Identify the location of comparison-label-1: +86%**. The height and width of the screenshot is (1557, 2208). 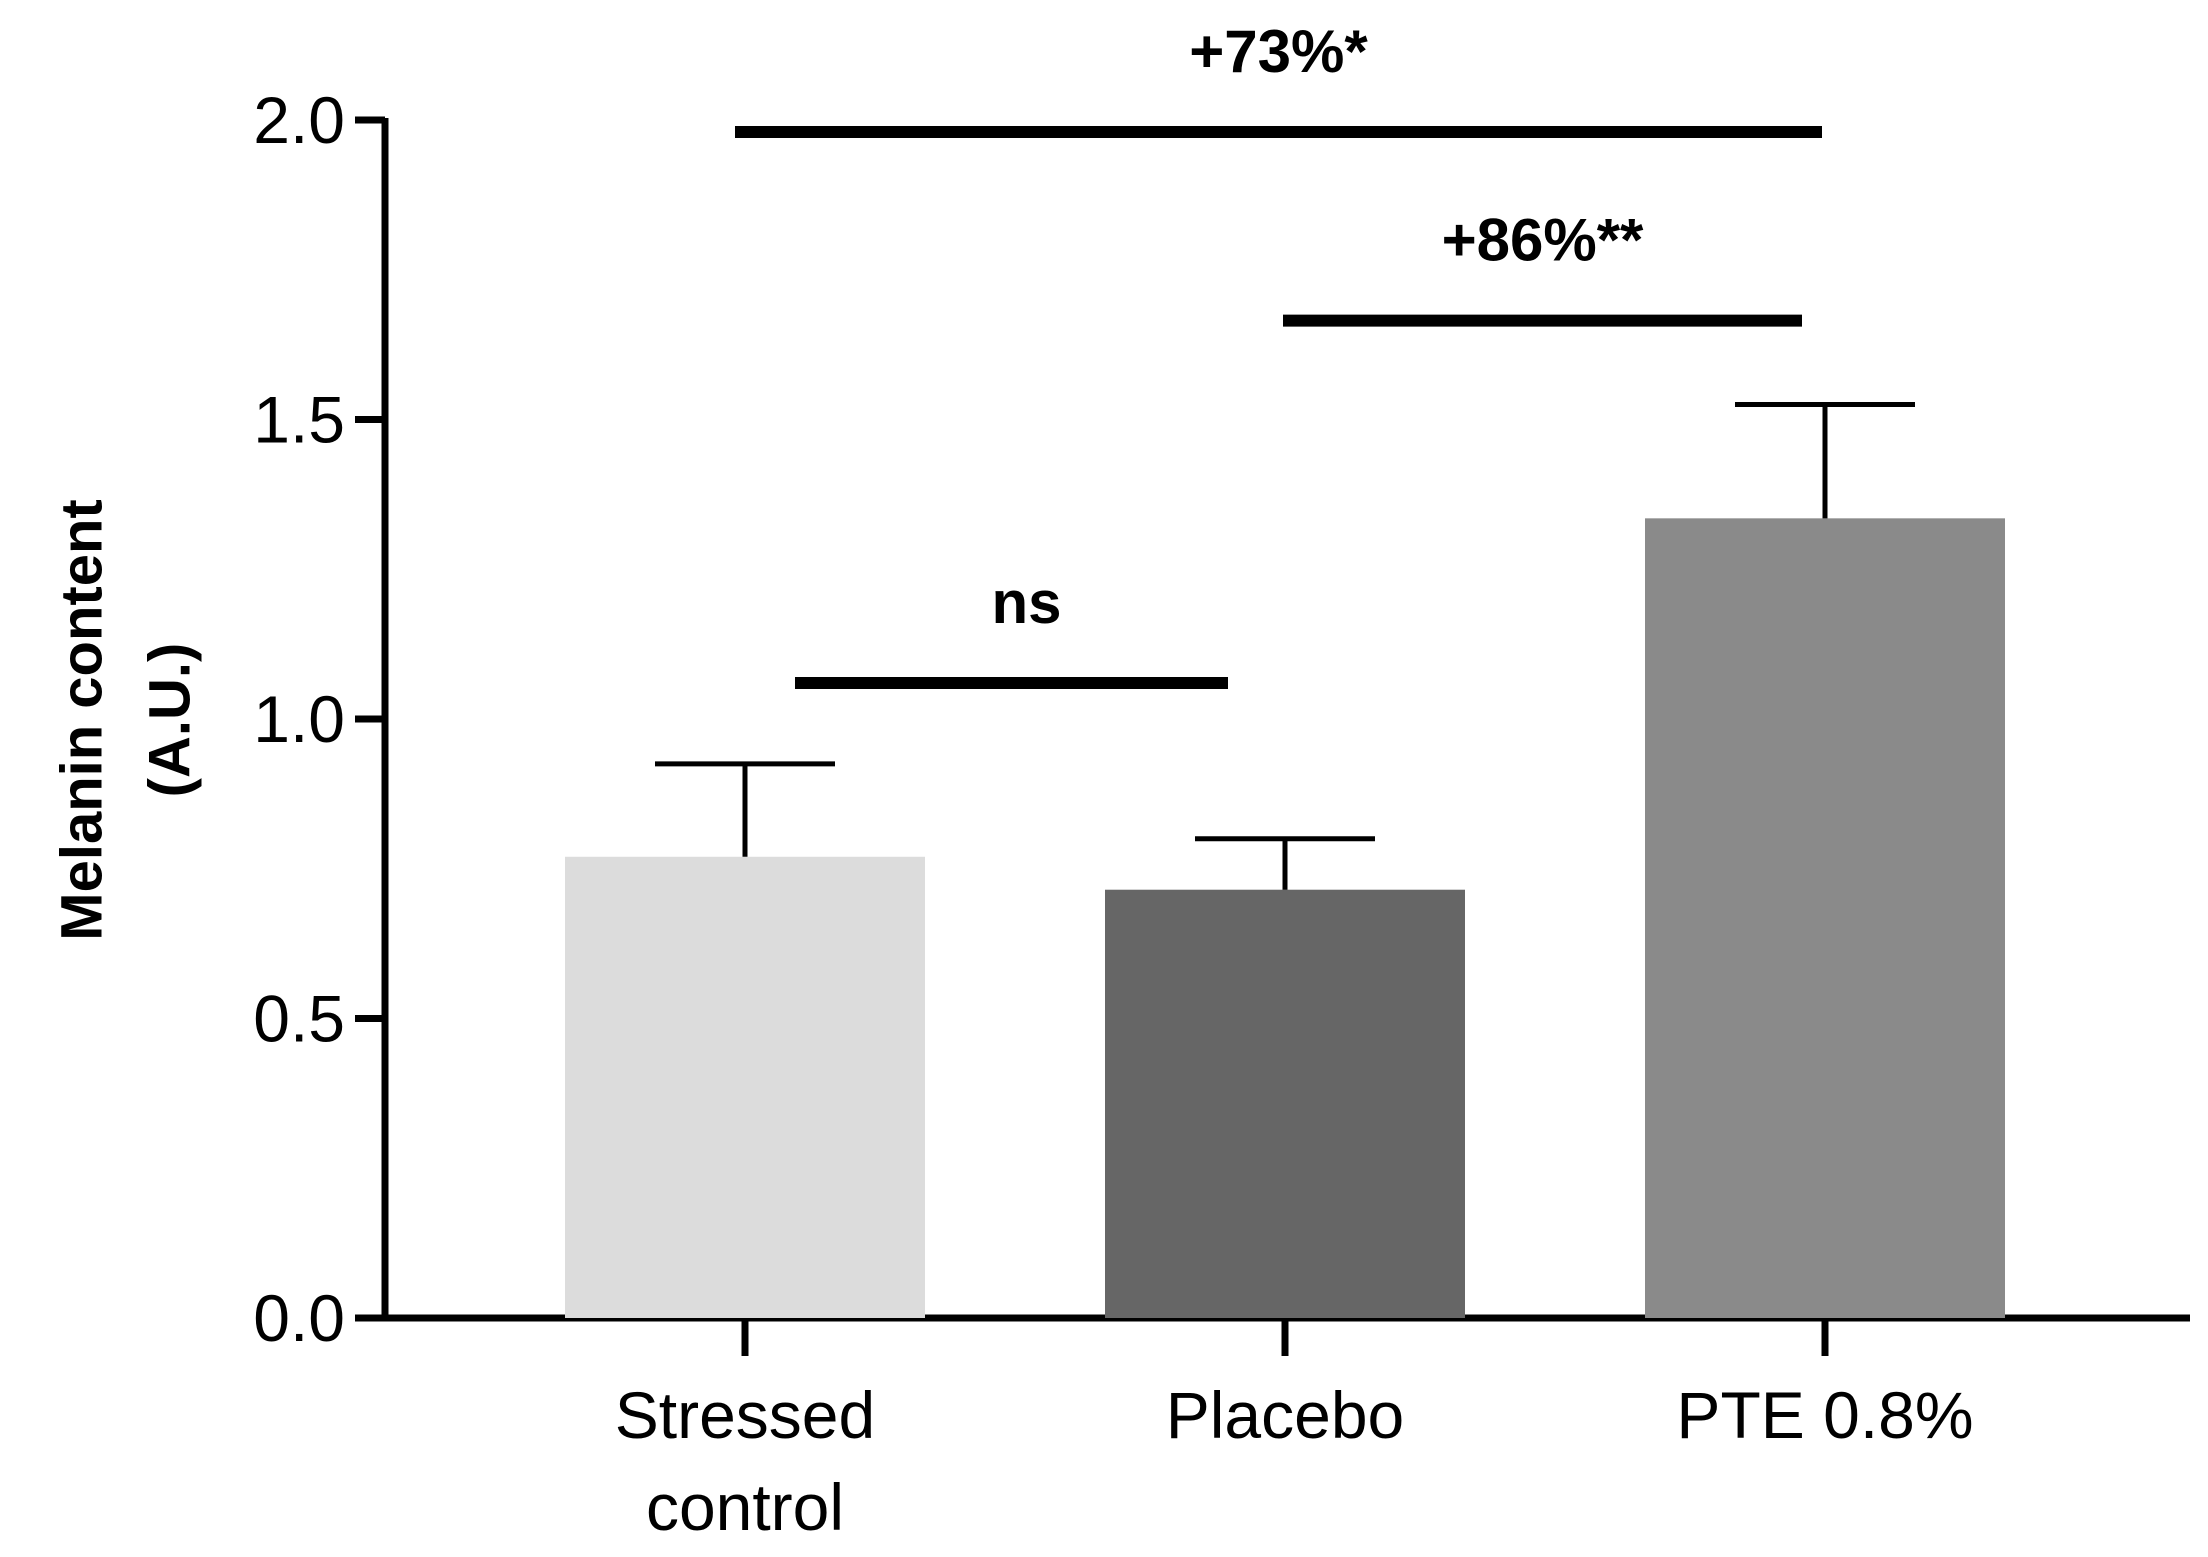
(1543, 240).